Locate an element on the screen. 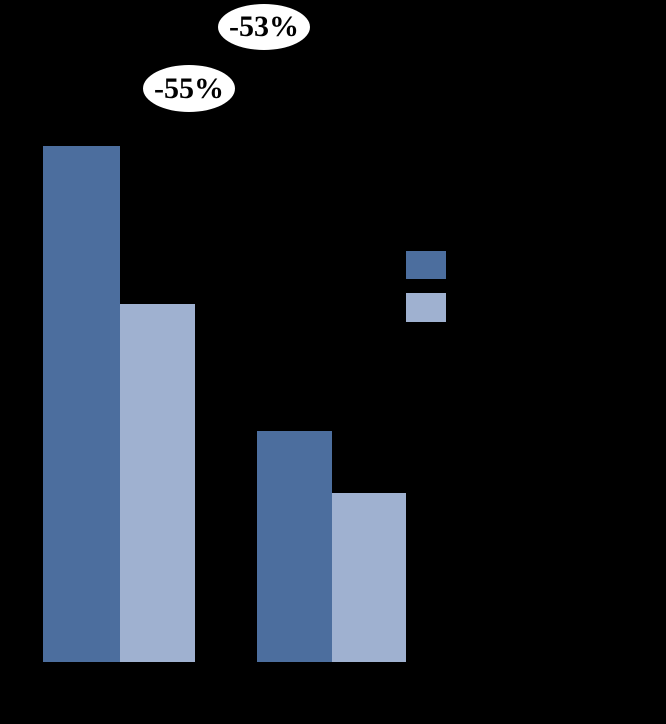  bar-group2-dark-blue is located at coordinates (294, 546).